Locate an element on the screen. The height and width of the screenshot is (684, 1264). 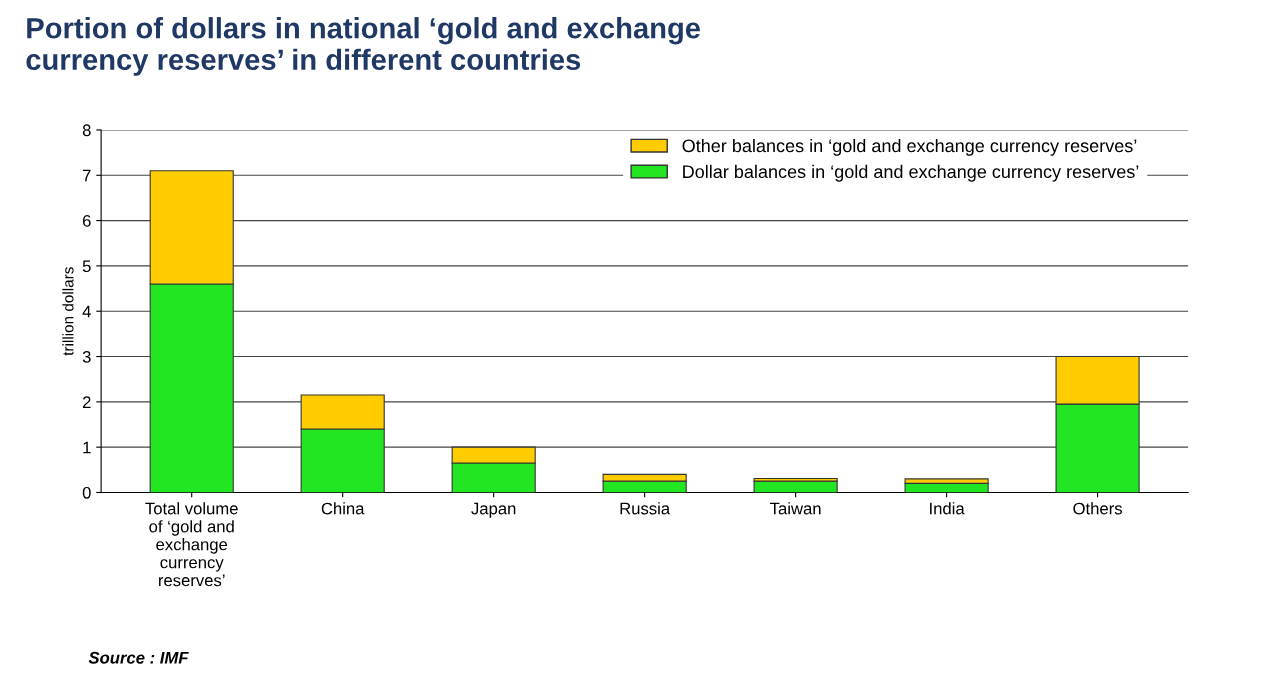
y-tick-label: 7 is located at coordinates (86, 175).